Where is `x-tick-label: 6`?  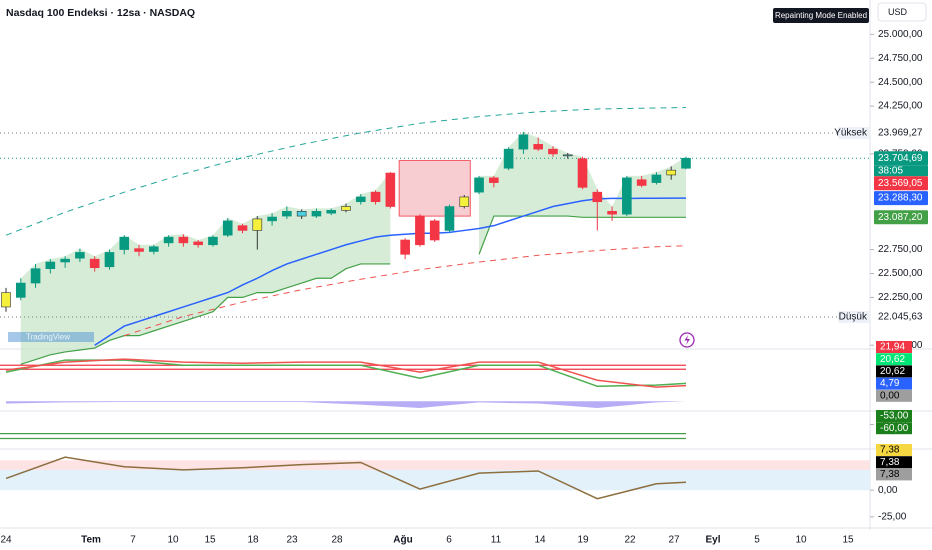 x-tick-label: 6 is located at coordinates (449, 540).